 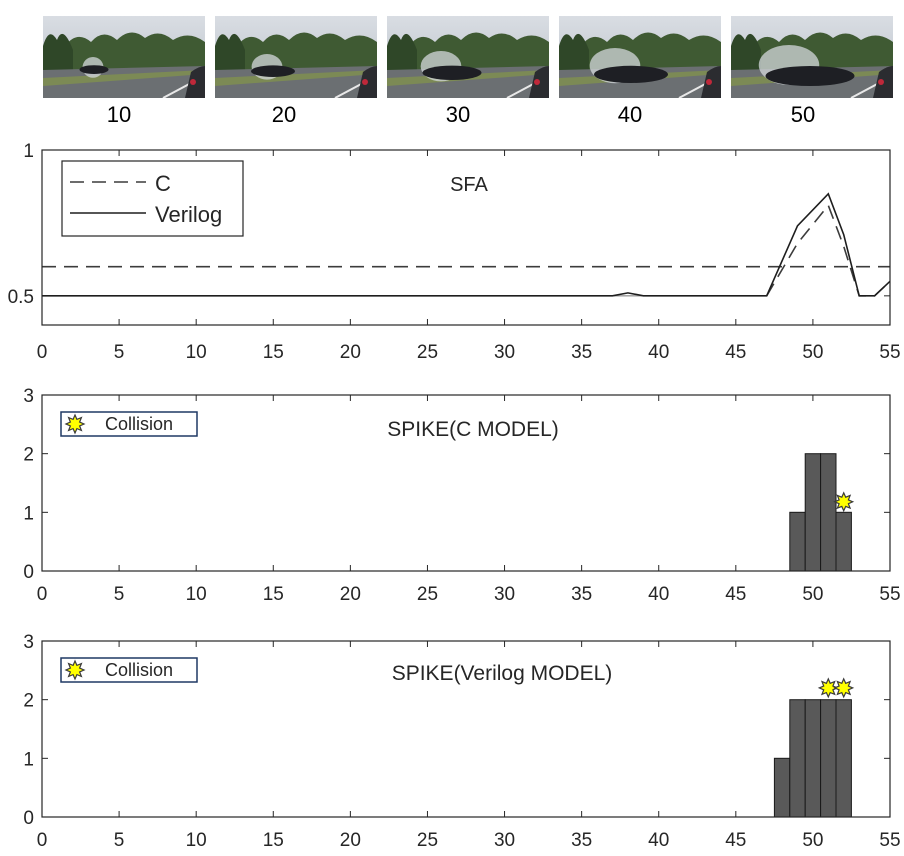 I want to click on frame-label-50: 50, so click(x=803, y=114).